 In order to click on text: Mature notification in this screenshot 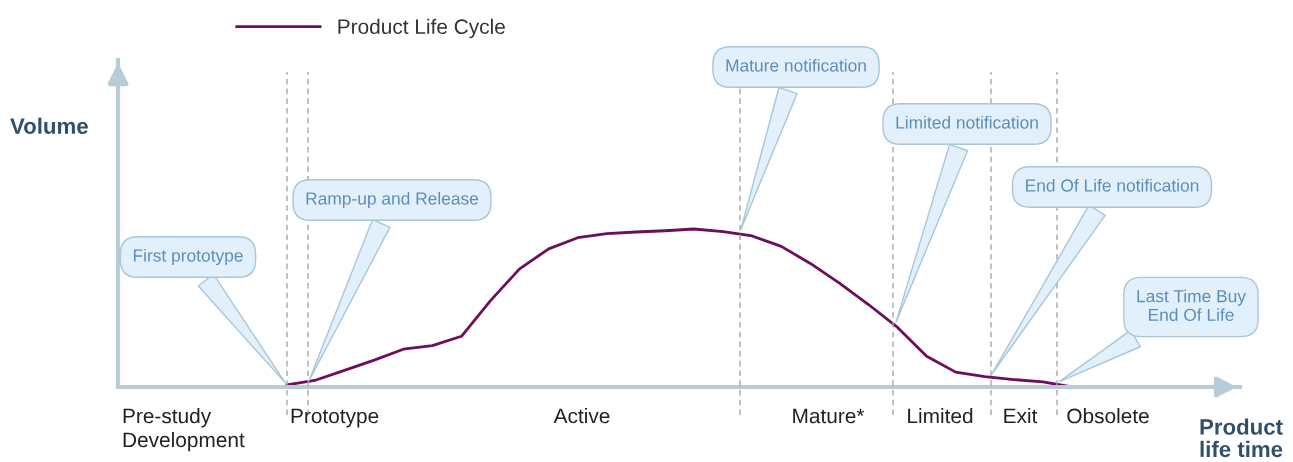, I will do `click(796, 65)`.